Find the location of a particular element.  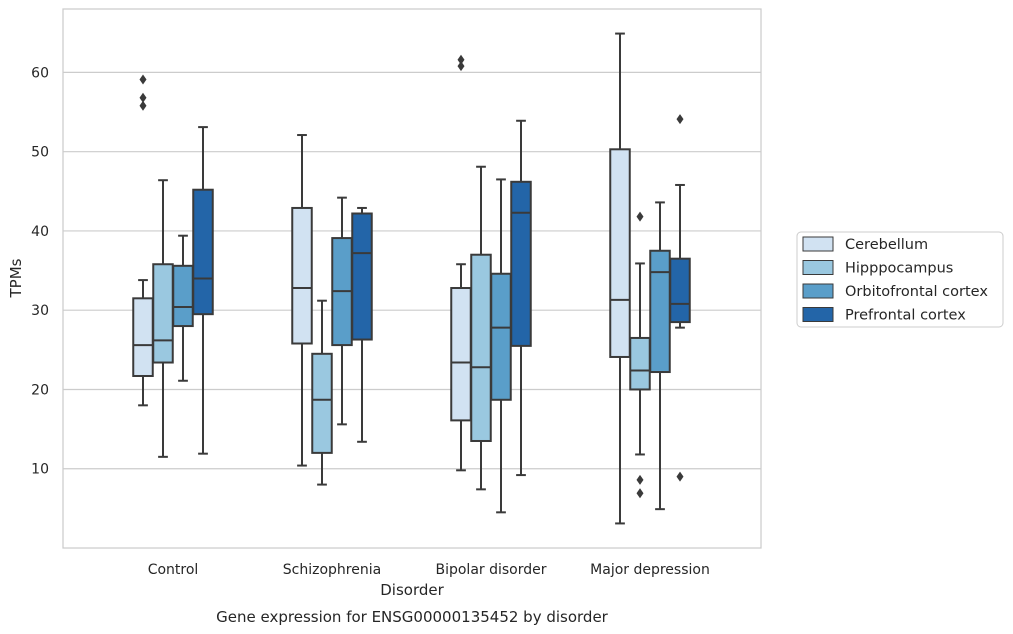

legend-label: Orbitofrontal cortex is located at coordinates (916, 292).